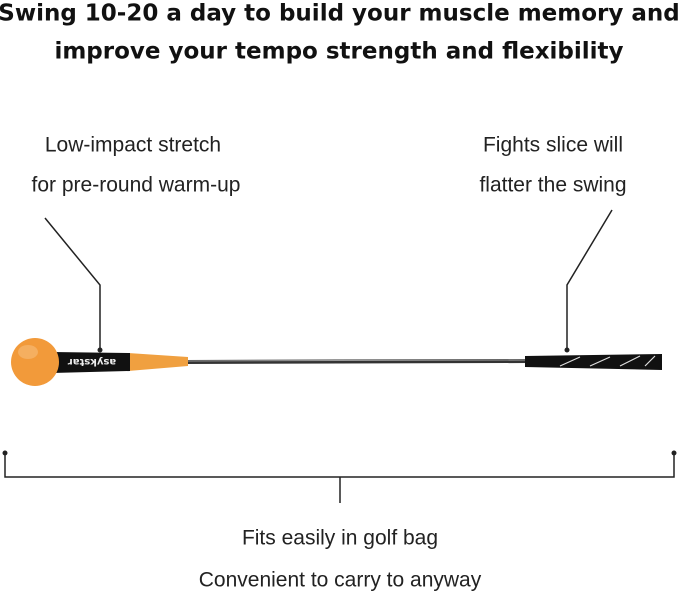 Image resolution: width=679 pixels, height=596 pixels. Describe the element at coordinates (133, 145) in the screenshot. I see `callout-text: Low-impact stretch` at that location.